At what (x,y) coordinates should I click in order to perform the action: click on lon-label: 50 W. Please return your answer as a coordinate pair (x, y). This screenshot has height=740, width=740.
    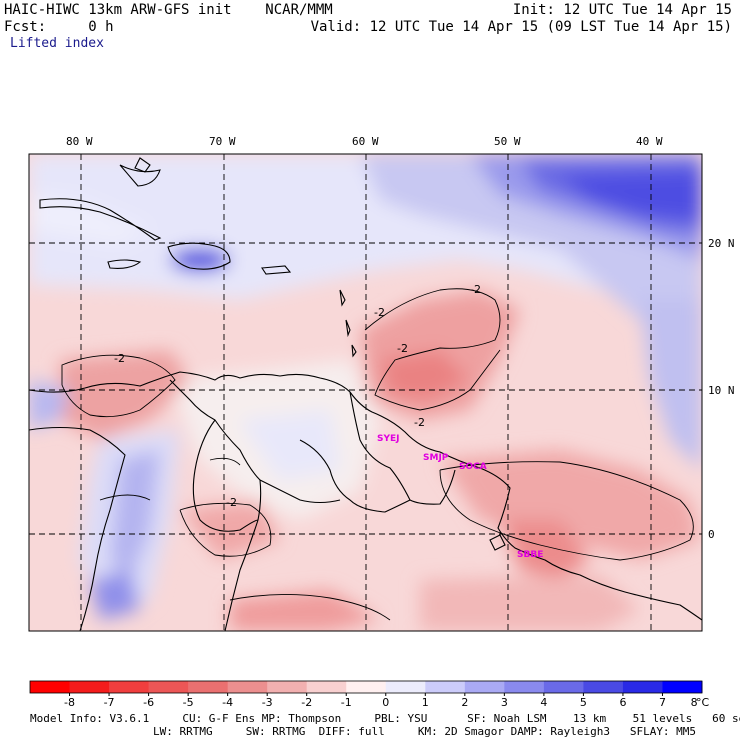
    Looking at the image, I should click on (507, 141).